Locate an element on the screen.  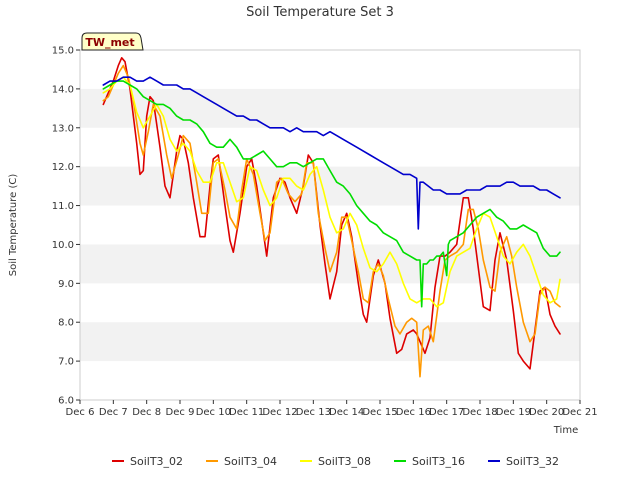
x-tick-label: Dec 11 is located at coordinates (246, 412).